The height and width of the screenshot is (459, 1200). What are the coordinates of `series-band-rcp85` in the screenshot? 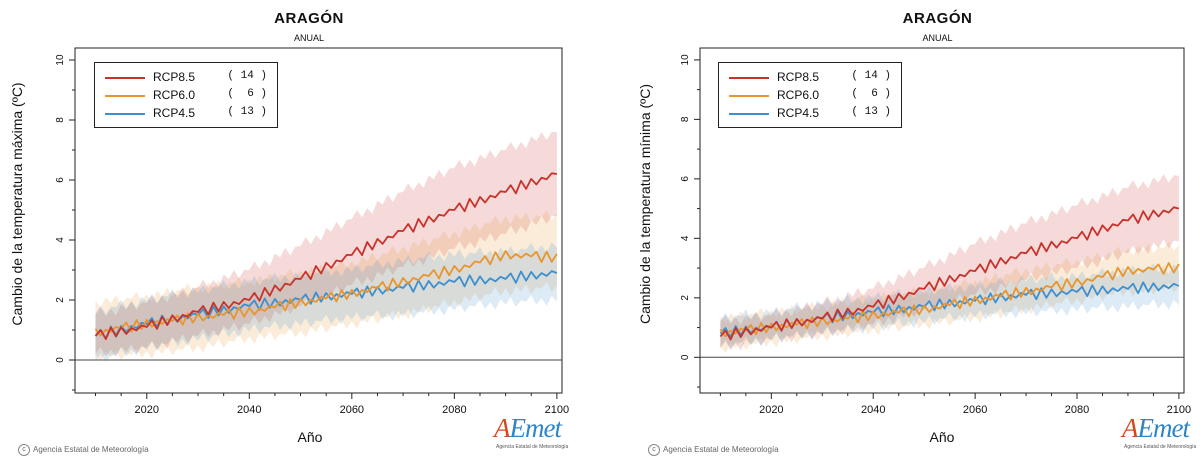 It's located at (949, 262).